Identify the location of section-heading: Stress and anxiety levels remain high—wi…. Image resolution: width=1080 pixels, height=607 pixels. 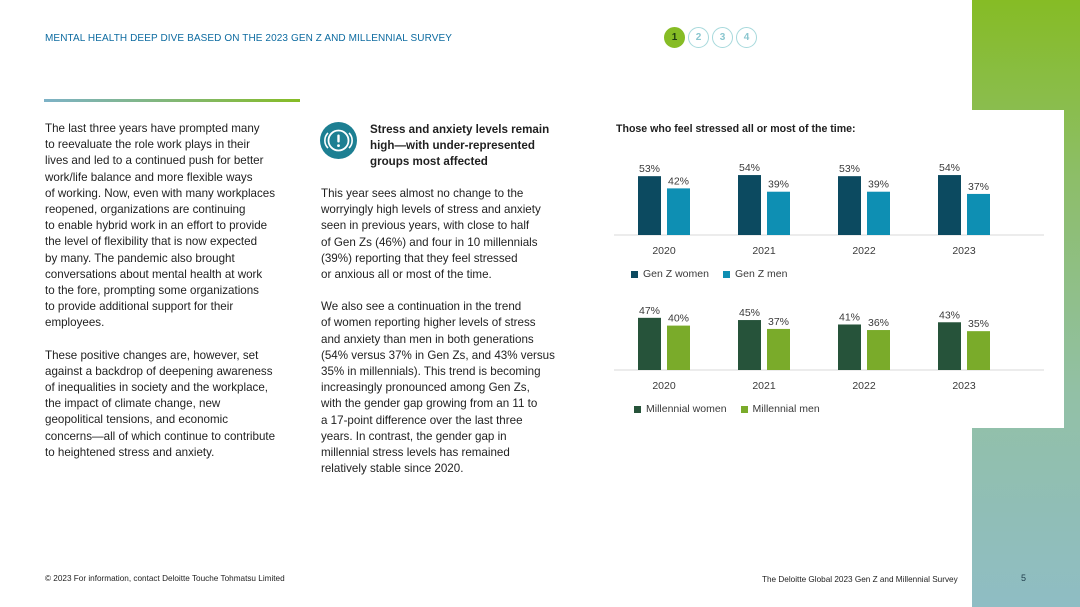
(460, 146).